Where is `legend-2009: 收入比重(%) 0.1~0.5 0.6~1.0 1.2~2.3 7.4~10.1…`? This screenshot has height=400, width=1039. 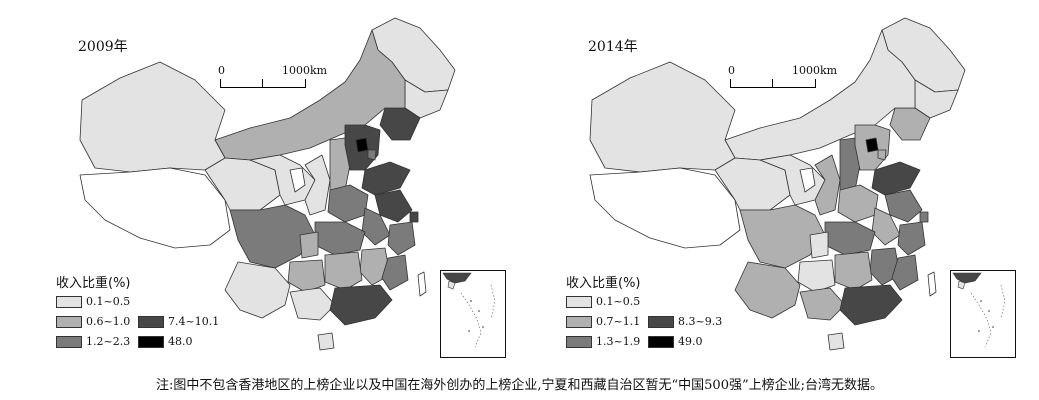 legend-2009: 收入比重(%) 0.1~0.5 0.6~1.0 1.2~2.3 7.4~10.1… is located at coordinates (161, 312).